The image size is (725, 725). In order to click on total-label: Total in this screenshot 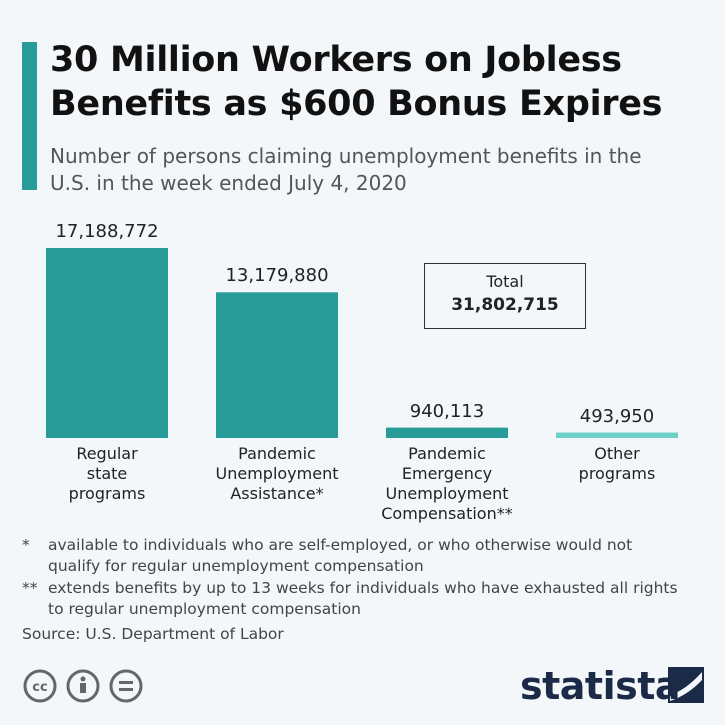, I will do `click(505, 281)`.